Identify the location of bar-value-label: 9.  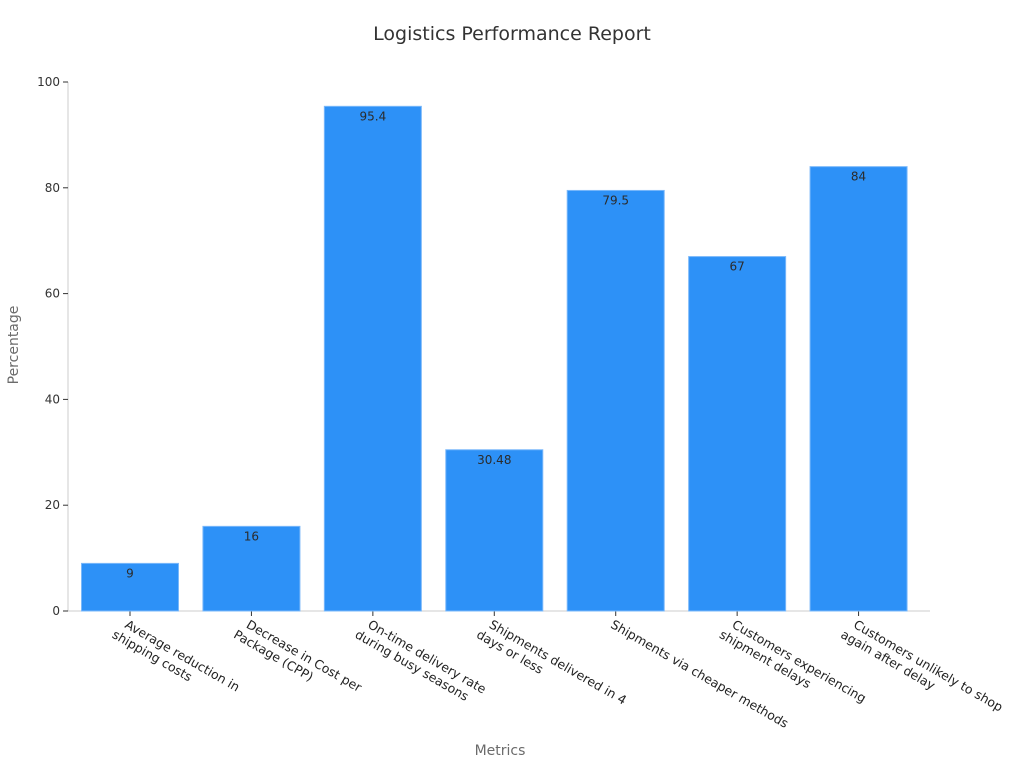
(130, 573).